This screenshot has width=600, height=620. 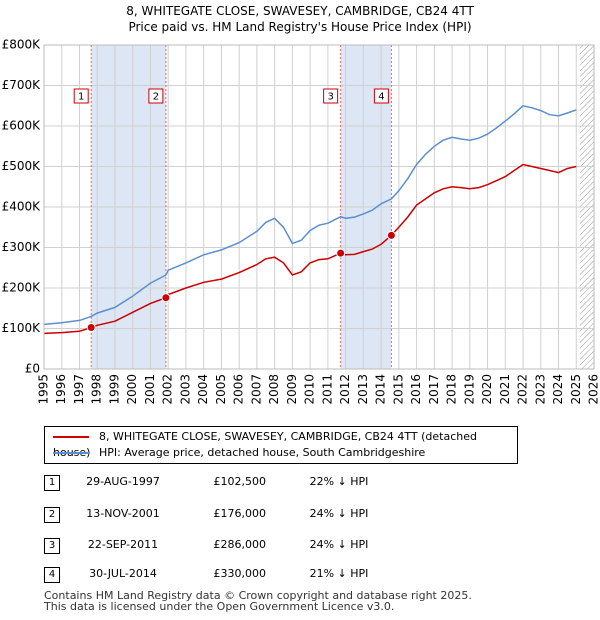 What do you see at coordinates (22, 207) in the screenshot?
I see `y-tick-label: £400K` at bounding box center [22, 207].